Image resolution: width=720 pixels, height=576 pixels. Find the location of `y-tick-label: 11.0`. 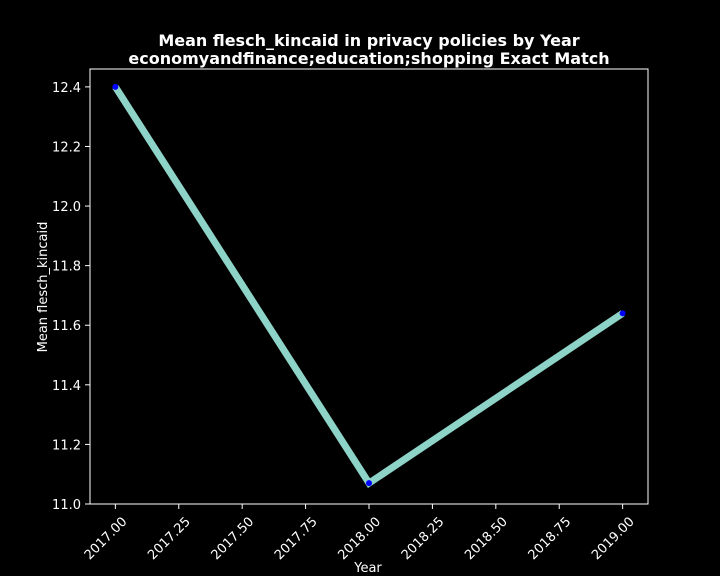

y-tick-label: 11.0 is located at coordinates (66, 505).